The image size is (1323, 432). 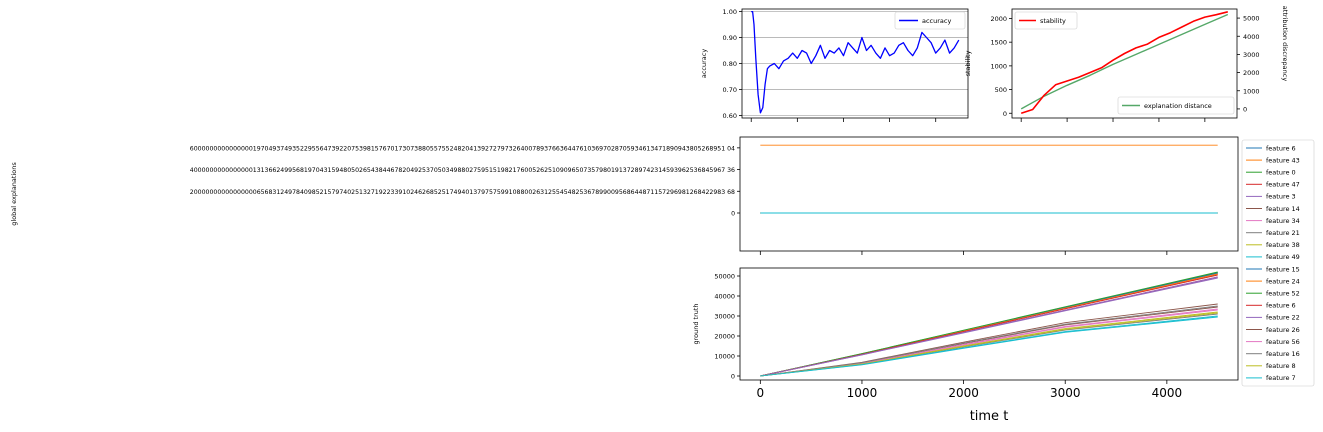 I want to click on explanation-distance-series-line, so click(x=1124, y=61).